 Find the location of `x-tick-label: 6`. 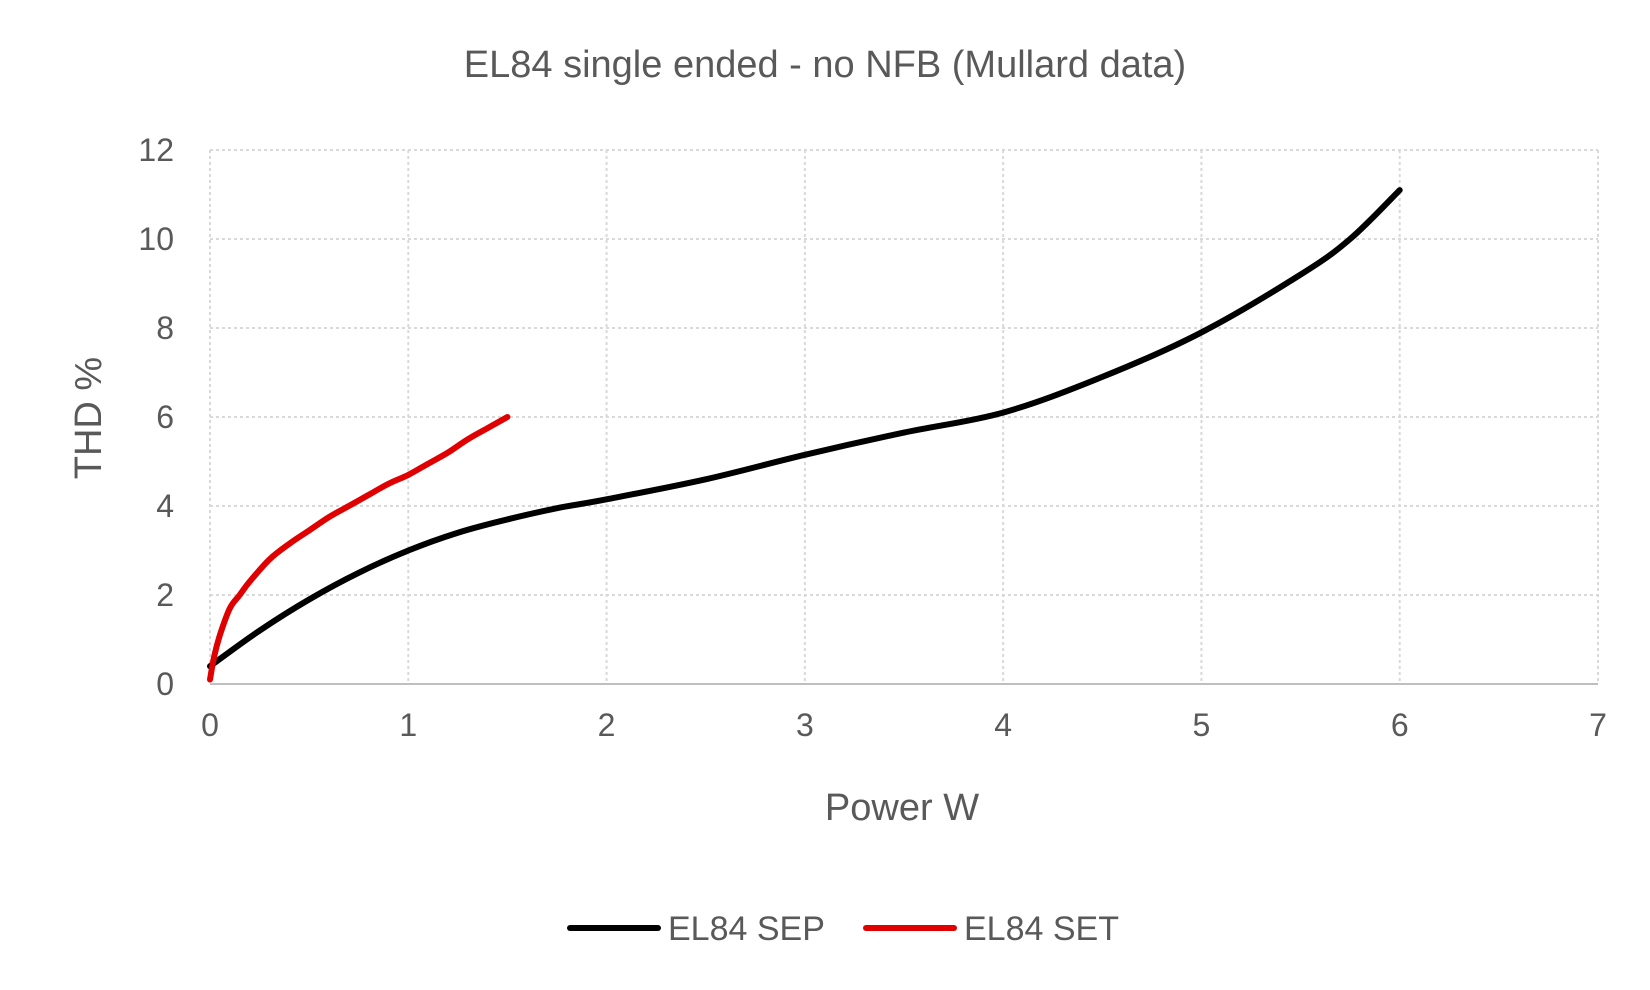

x-tick-label: 6 is located at coordinates (1400, 725).